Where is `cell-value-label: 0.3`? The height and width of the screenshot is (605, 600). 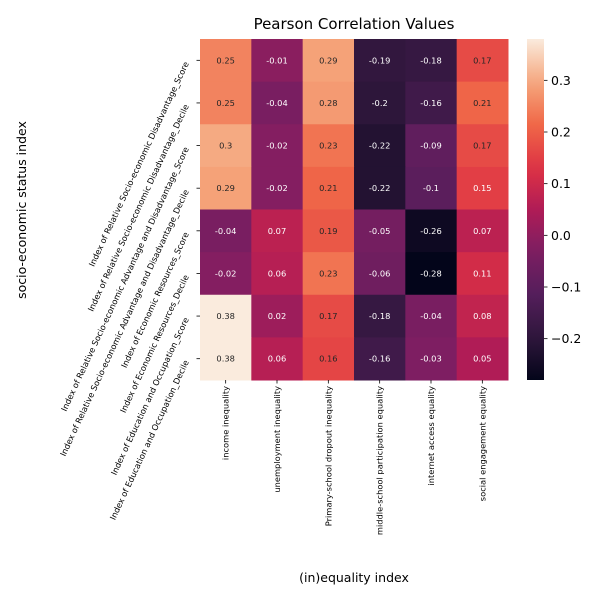 cell-value-label: 0.3 is located at coordinates (225, 146).